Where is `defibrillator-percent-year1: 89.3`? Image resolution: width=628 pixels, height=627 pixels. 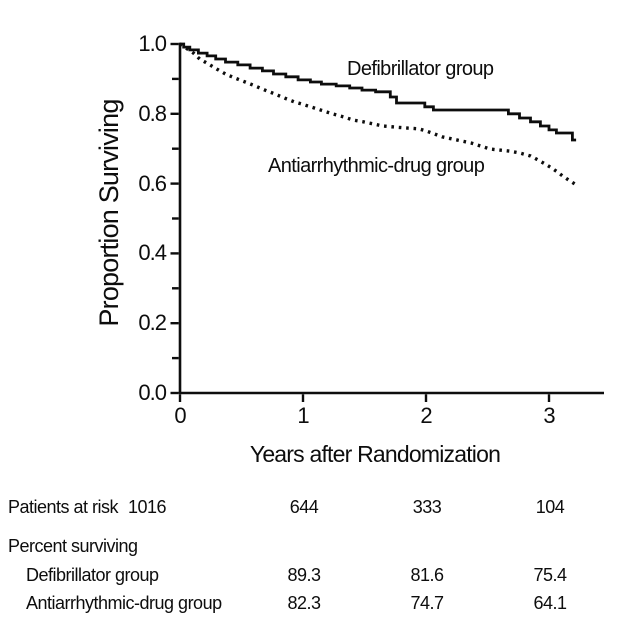 defibrillator-percent-year1: 89.3 is located at coordinates (304, 575).